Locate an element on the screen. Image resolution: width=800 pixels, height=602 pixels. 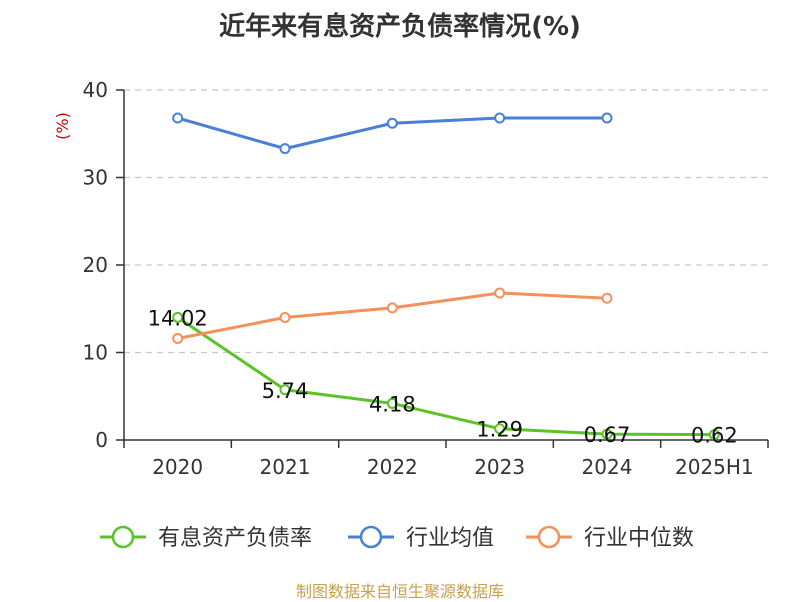
legend-label: 行业均值 is located at coordinates (450, 538).